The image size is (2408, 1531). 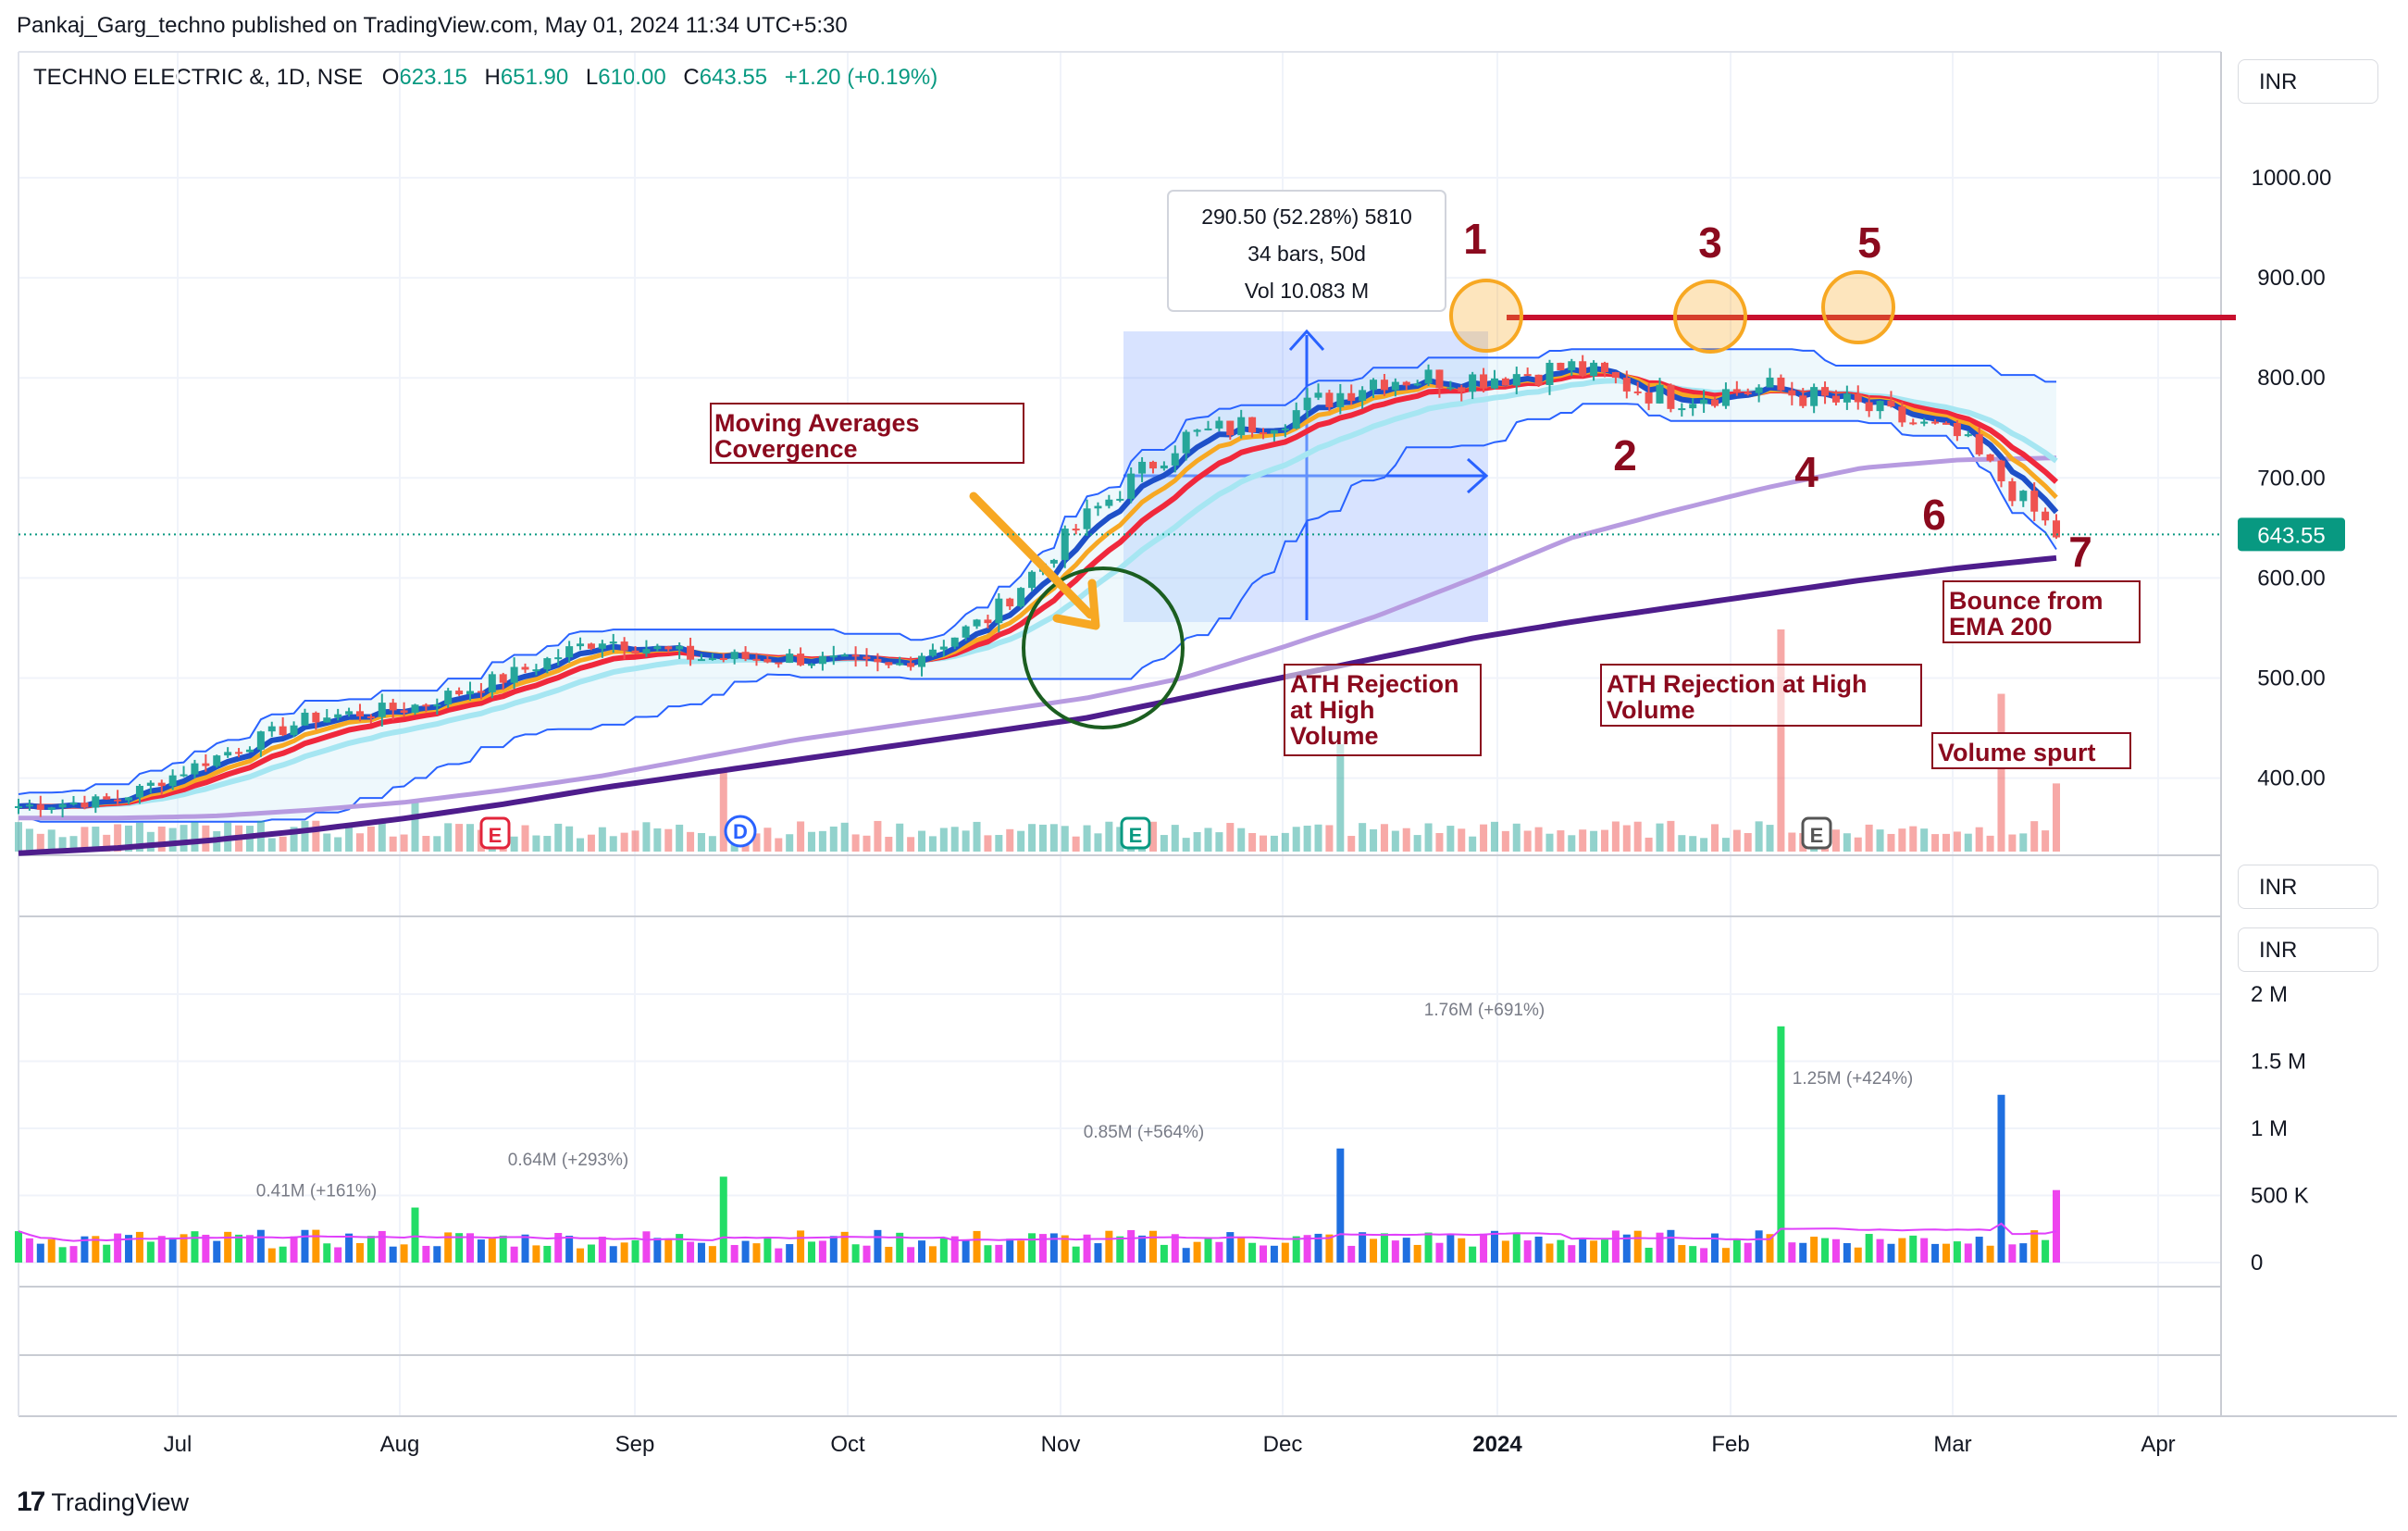 I want to click on convergence-arrow, so click(x=1032, y=555).